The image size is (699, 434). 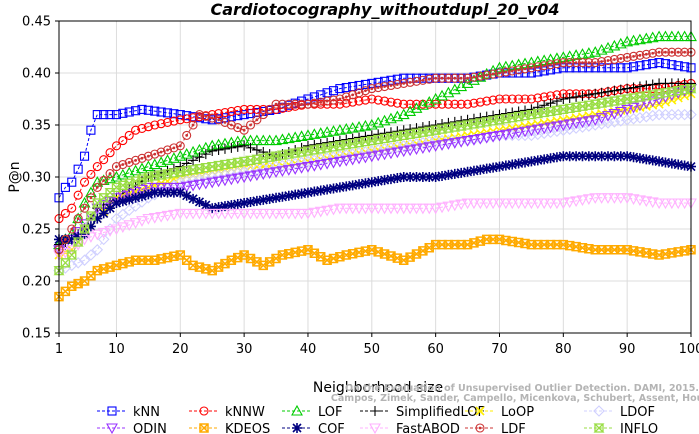 I want to click on legend-item: INFLO, so click(x=621, y=428).